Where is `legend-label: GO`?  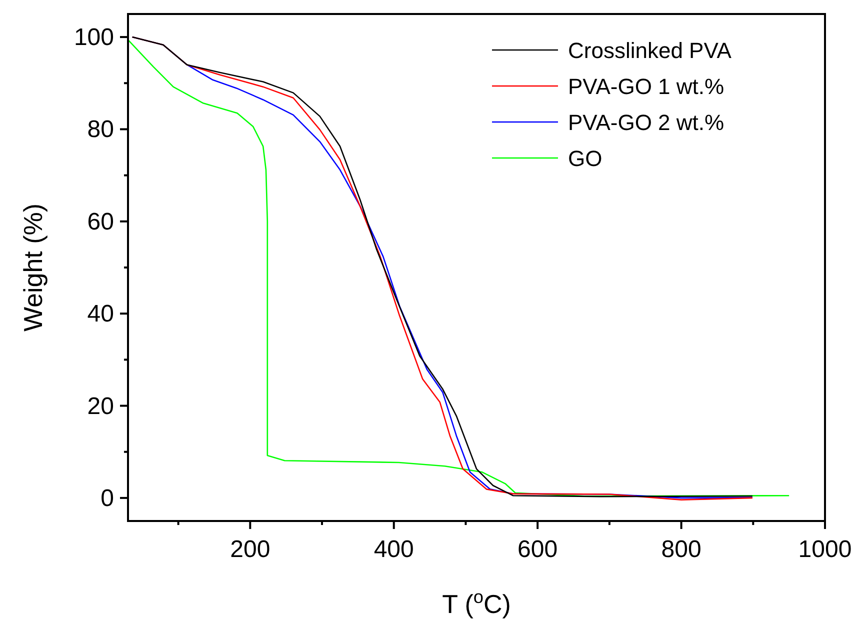 legend-label: GO is located at coordinates (585, 158).